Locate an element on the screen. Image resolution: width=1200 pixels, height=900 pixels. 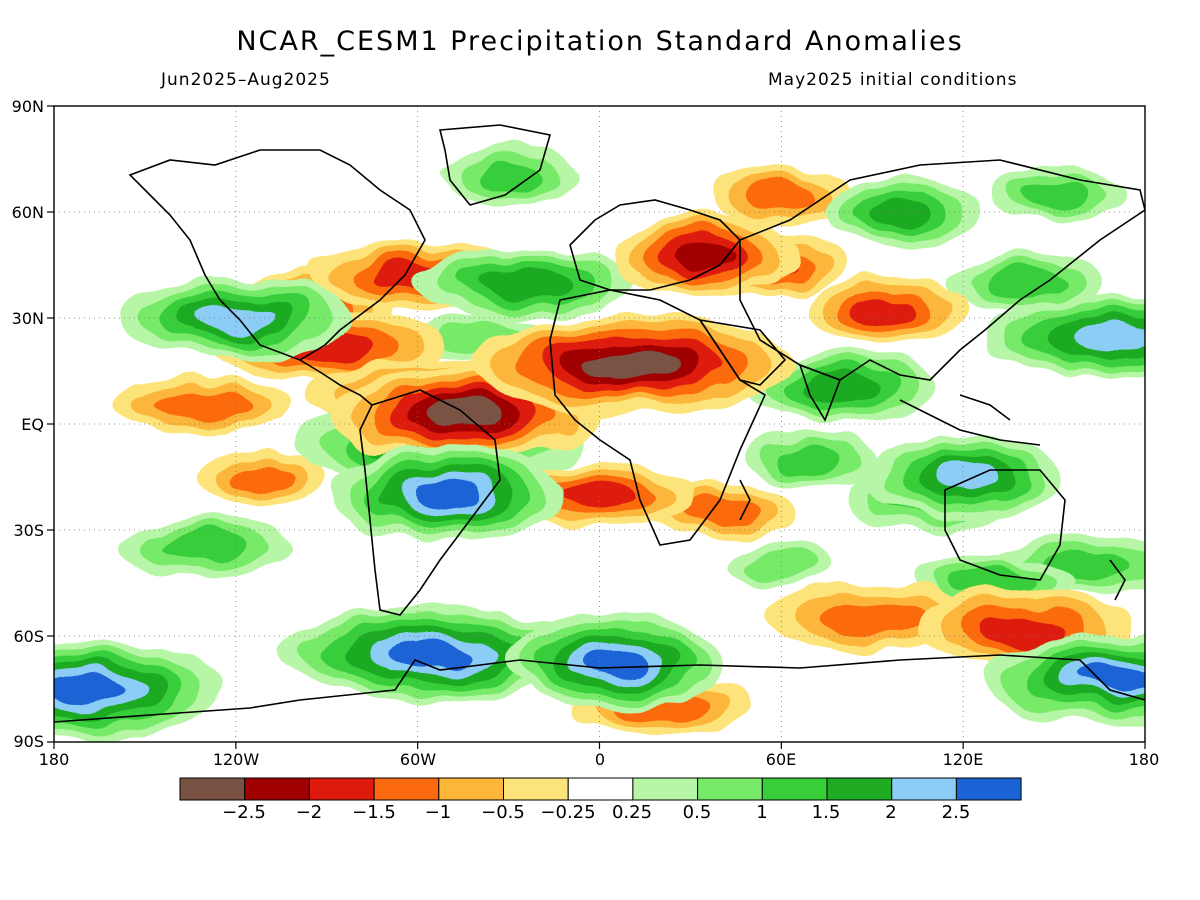
lon-label-180w: 180 is located at coordinates (54, 759).